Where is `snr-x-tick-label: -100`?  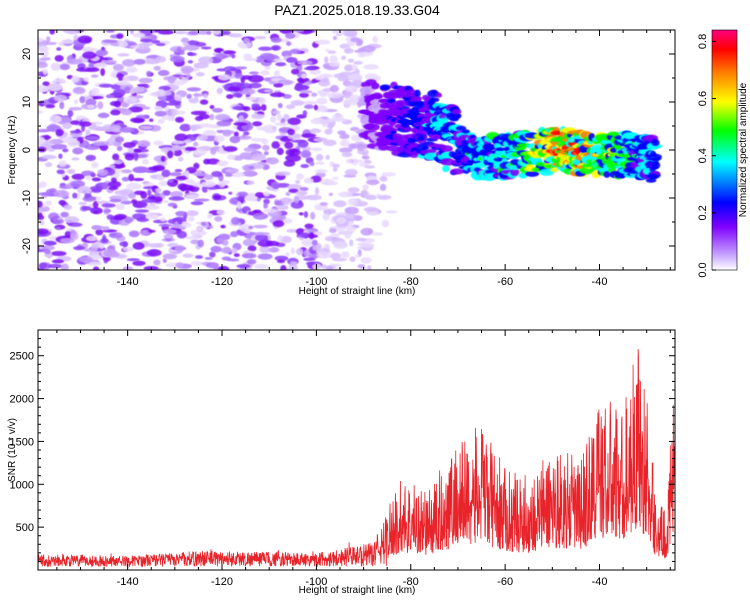
snr-x-tick-label: -100 is located at coordinates (316, 582).